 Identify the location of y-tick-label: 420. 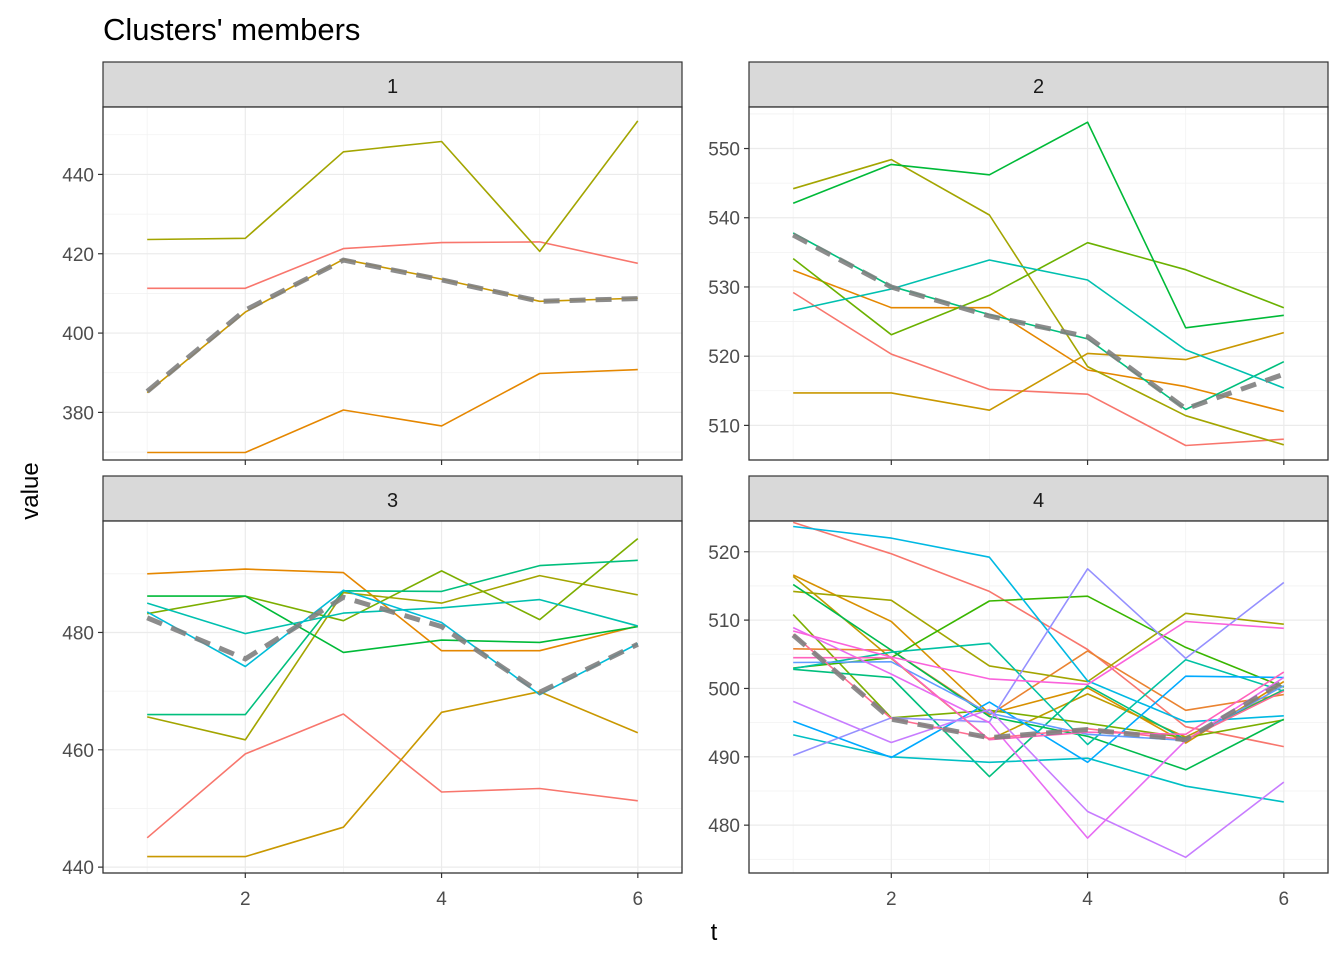
(78, 255).